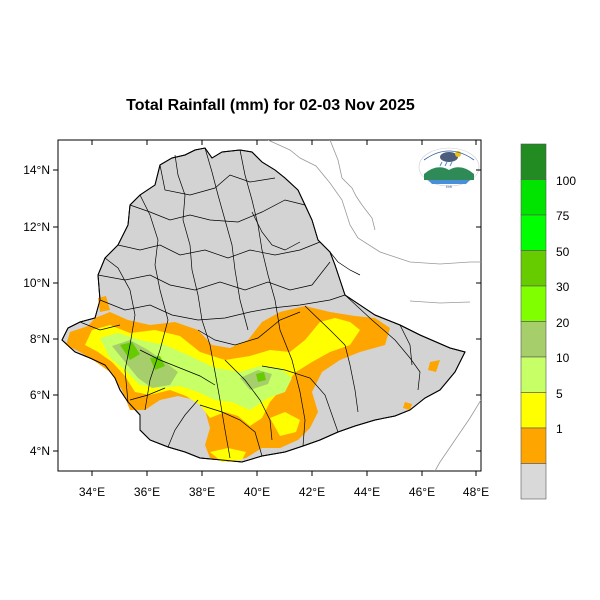  Describe the element at coordinates (36, 227) in the screenshot. I see `lat-label: 12°N` at that location.